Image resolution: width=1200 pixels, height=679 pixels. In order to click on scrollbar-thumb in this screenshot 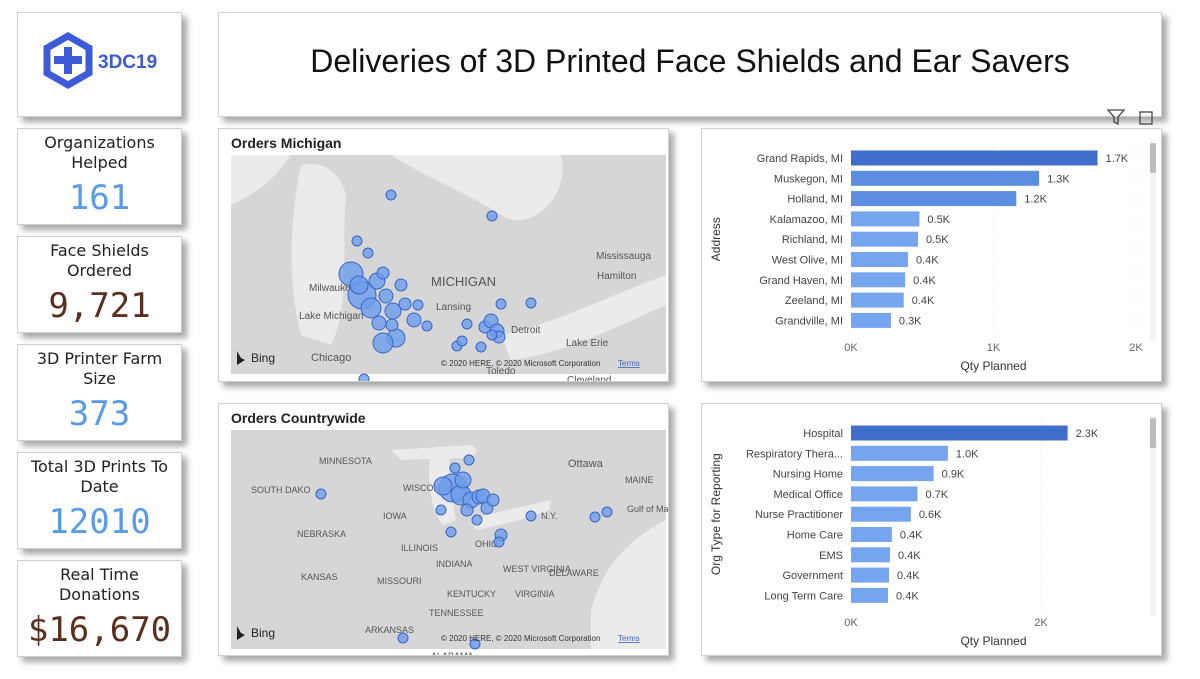, I will do `click(1153, 433)`.